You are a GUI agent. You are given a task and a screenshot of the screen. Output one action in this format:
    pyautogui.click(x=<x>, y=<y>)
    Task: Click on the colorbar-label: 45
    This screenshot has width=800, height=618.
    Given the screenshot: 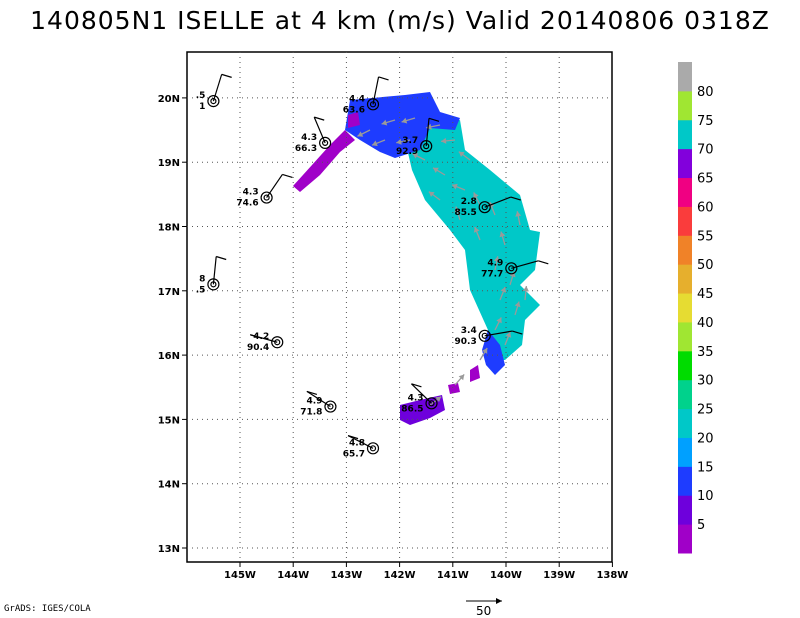 What is the action you would take?
    pyautogui.click(x=705, y=294)
    